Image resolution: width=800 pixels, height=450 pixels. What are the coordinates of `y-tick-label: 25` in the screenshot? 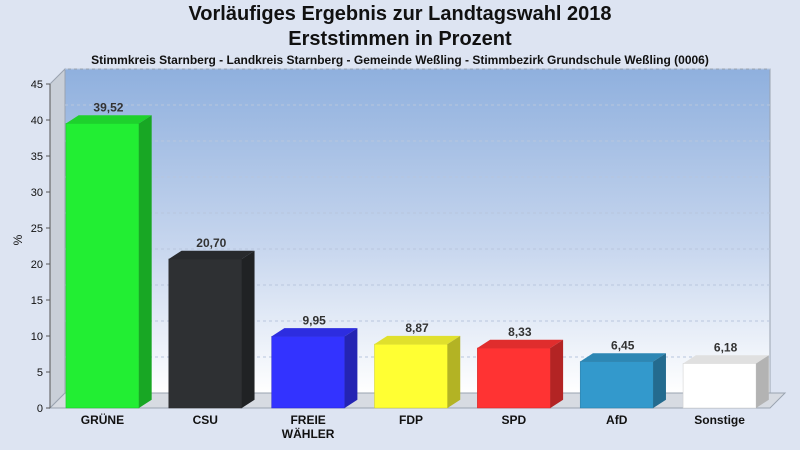 It's located at (37, 229).